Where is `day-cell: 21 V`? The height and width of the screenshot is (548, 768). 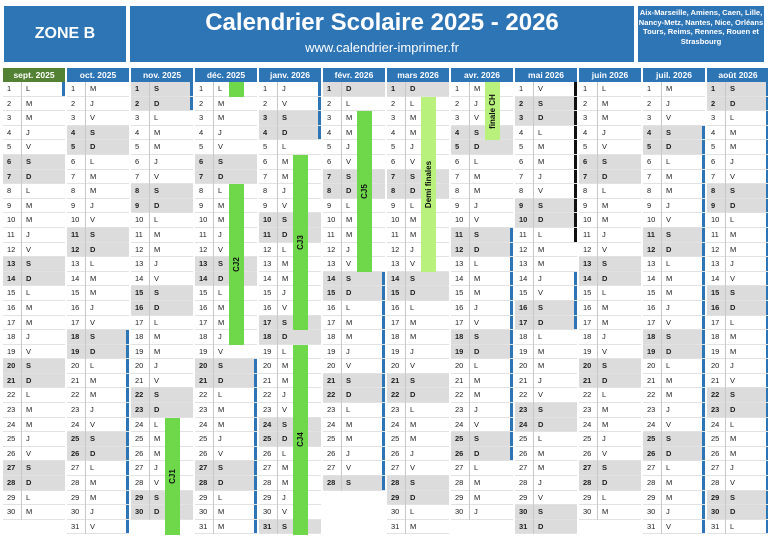
day-cell: 21 V is located at coordinates (737, 381).